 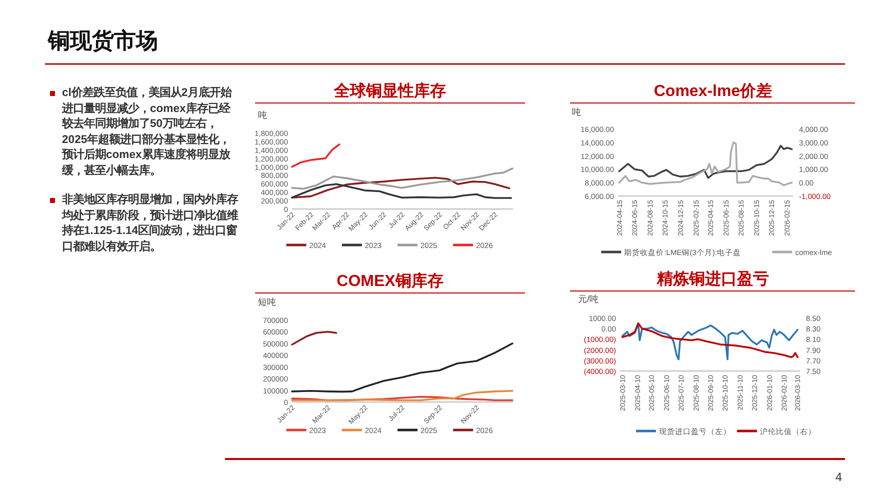 What do you see at coordinates (102, 40) in the screenshot?
I see `text: 铜现货市场` at bounding box center [102, 40].